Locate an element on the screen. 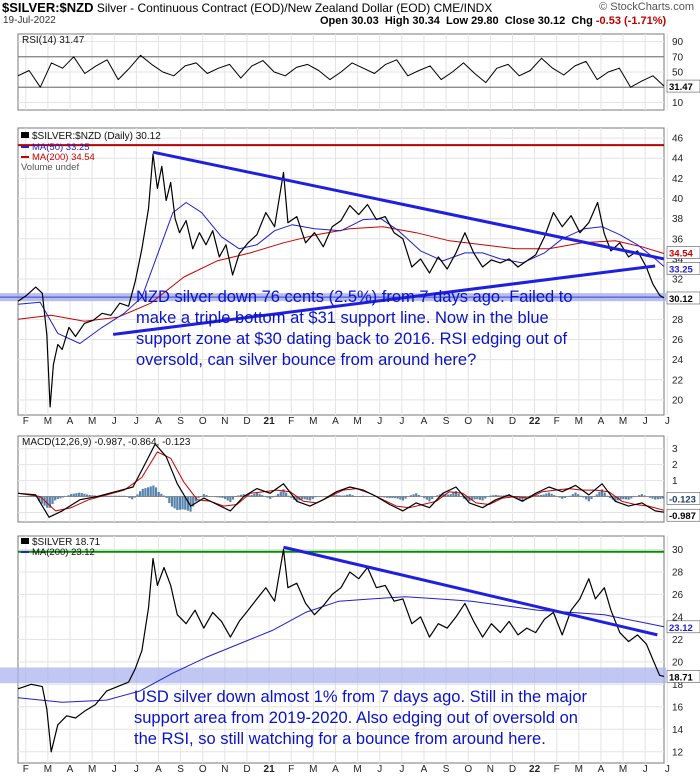 The height and width of the screenshot is (780, 700). chart-date: 19-Jul-2022 is located at coordinates (29, 20).